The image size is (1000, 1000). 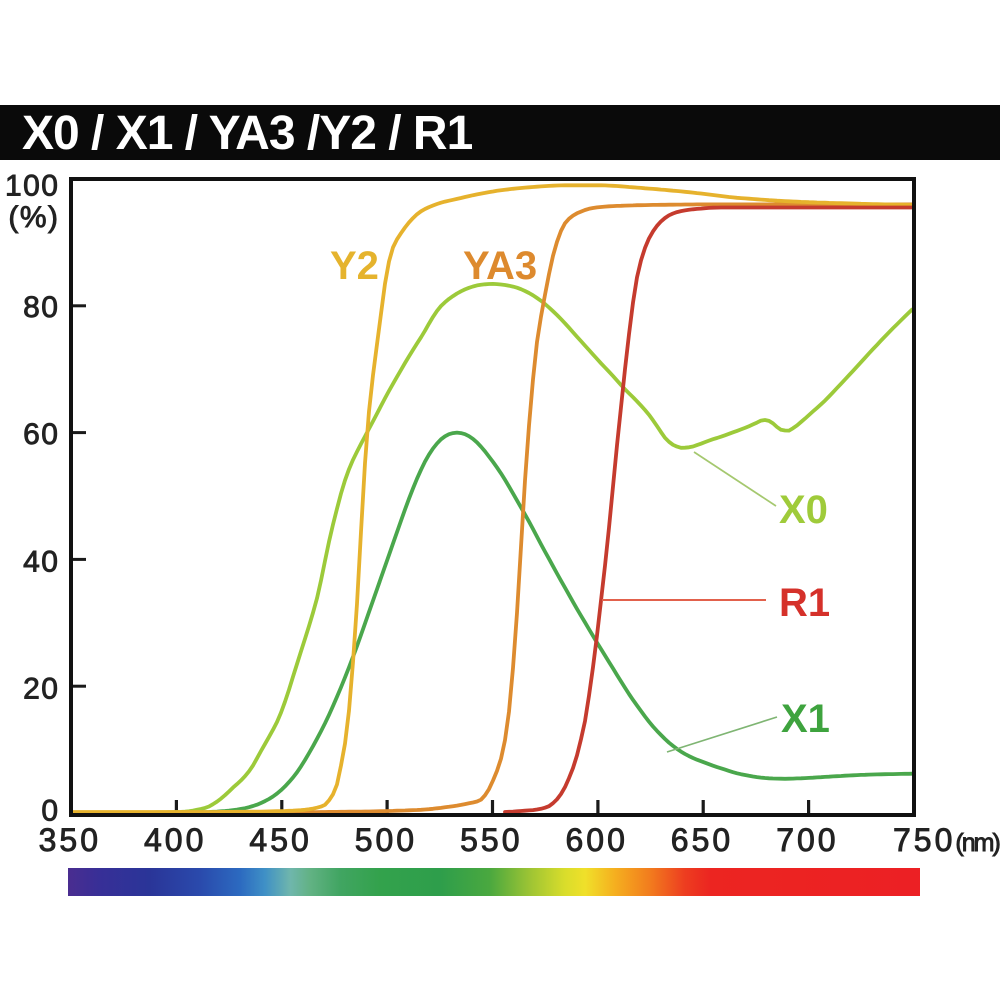 I want to click on svg-text: 500, so click(x=386, y=840).